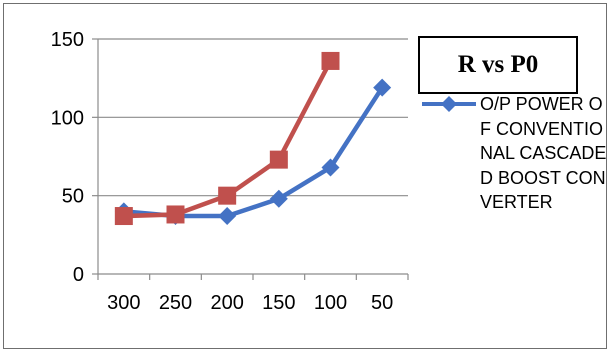 This screenshot has height=355, width=613. Describe the element at coordinates (226, 303) in the screenshot. I see `x-tick-label: 200` at that location.